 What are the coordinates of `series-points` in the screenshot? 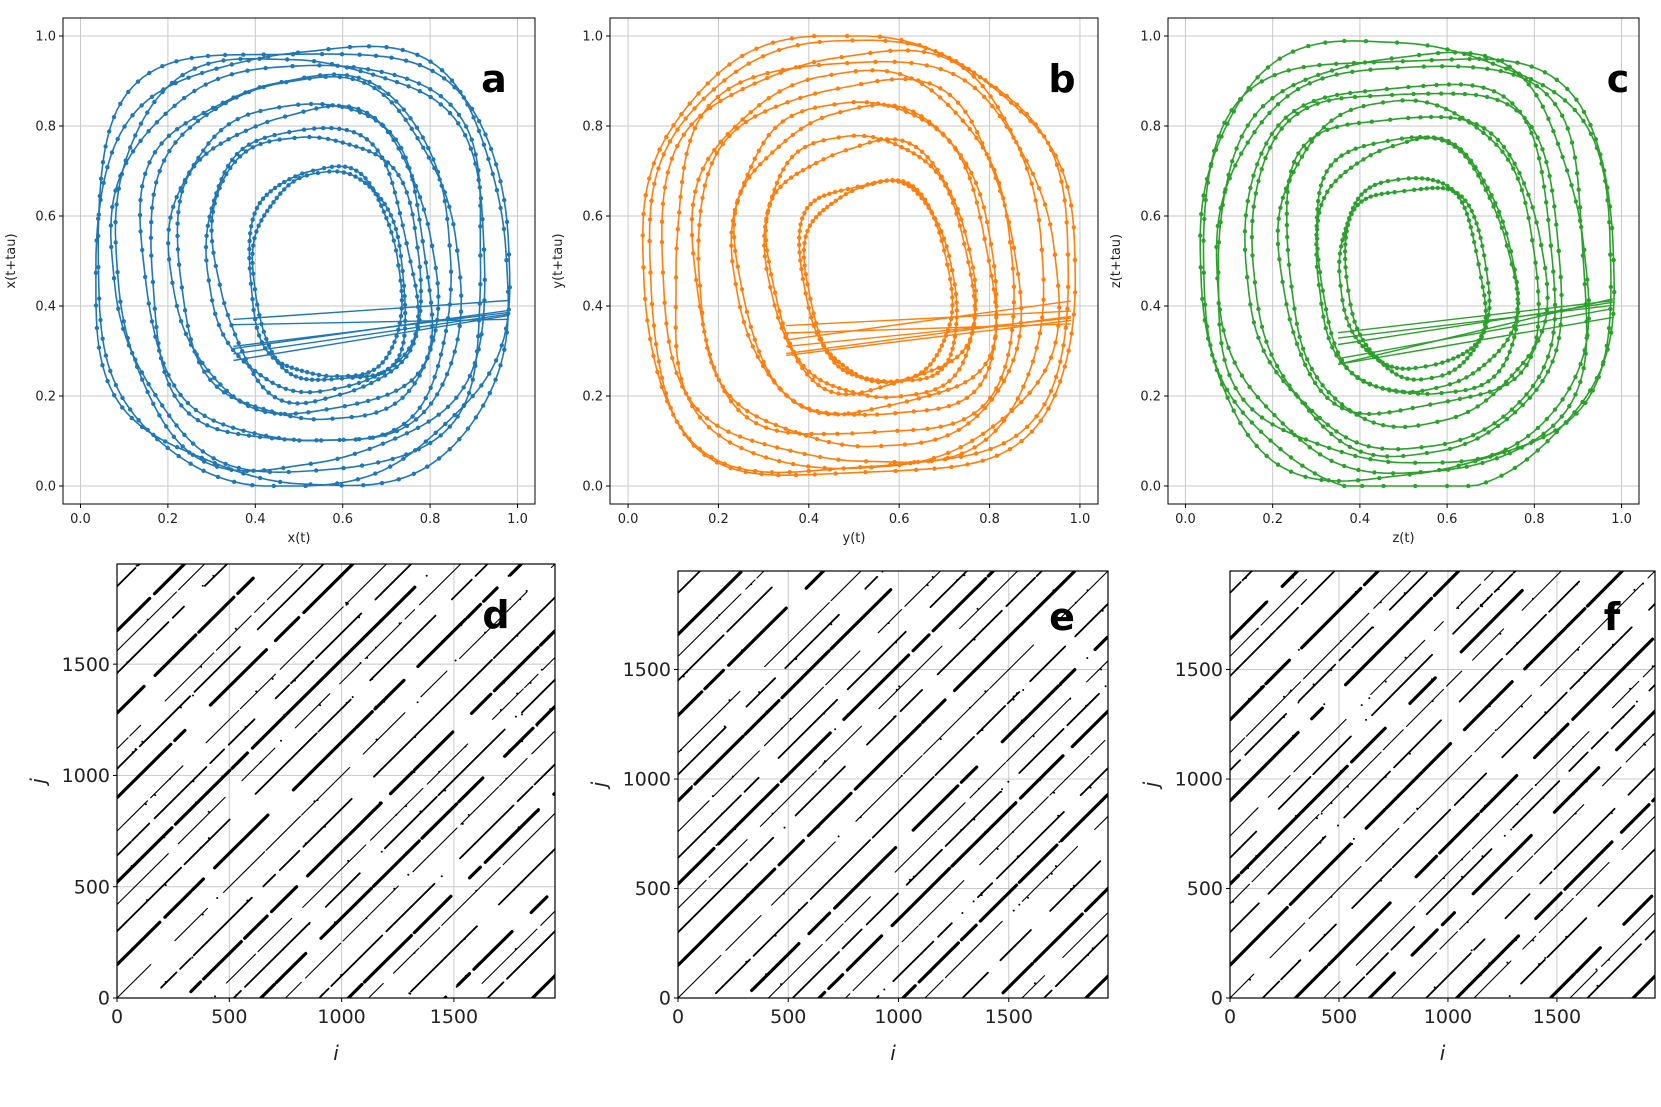 It's located at (316, 270).